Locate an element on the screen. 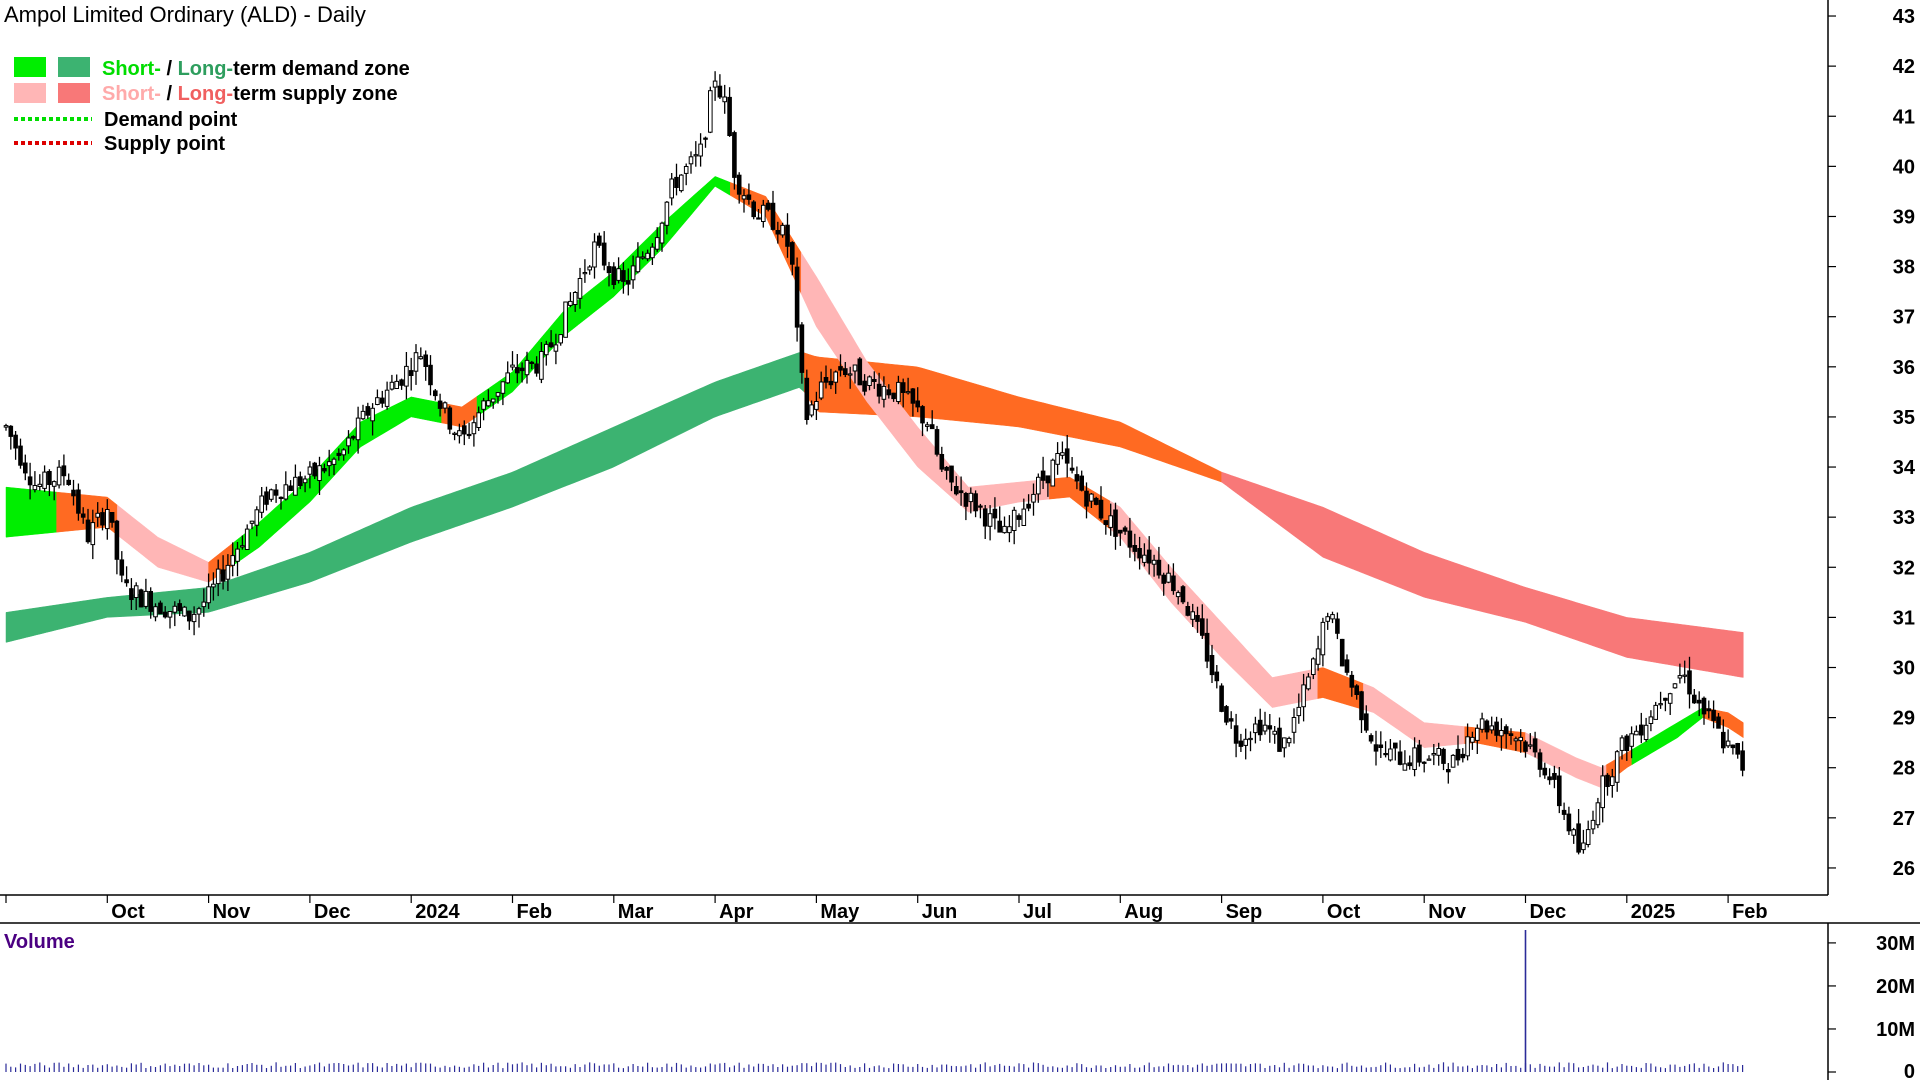 Image resolution: width=1920 pixels, height=1085 pixels. legend-supply-zone: Short- / Long-term supply zone is located at coordinates (250, 94).